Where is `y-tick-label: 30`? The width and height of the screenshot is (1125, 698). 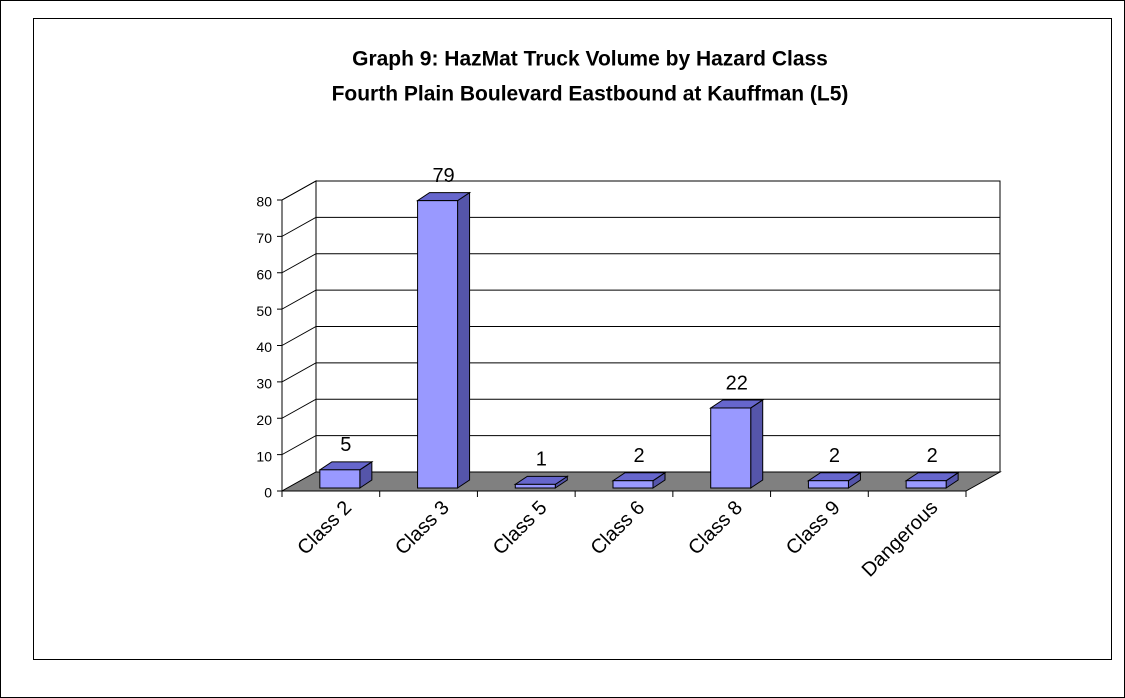 y-tick-label: 30 is located at coordinates (264, 384).